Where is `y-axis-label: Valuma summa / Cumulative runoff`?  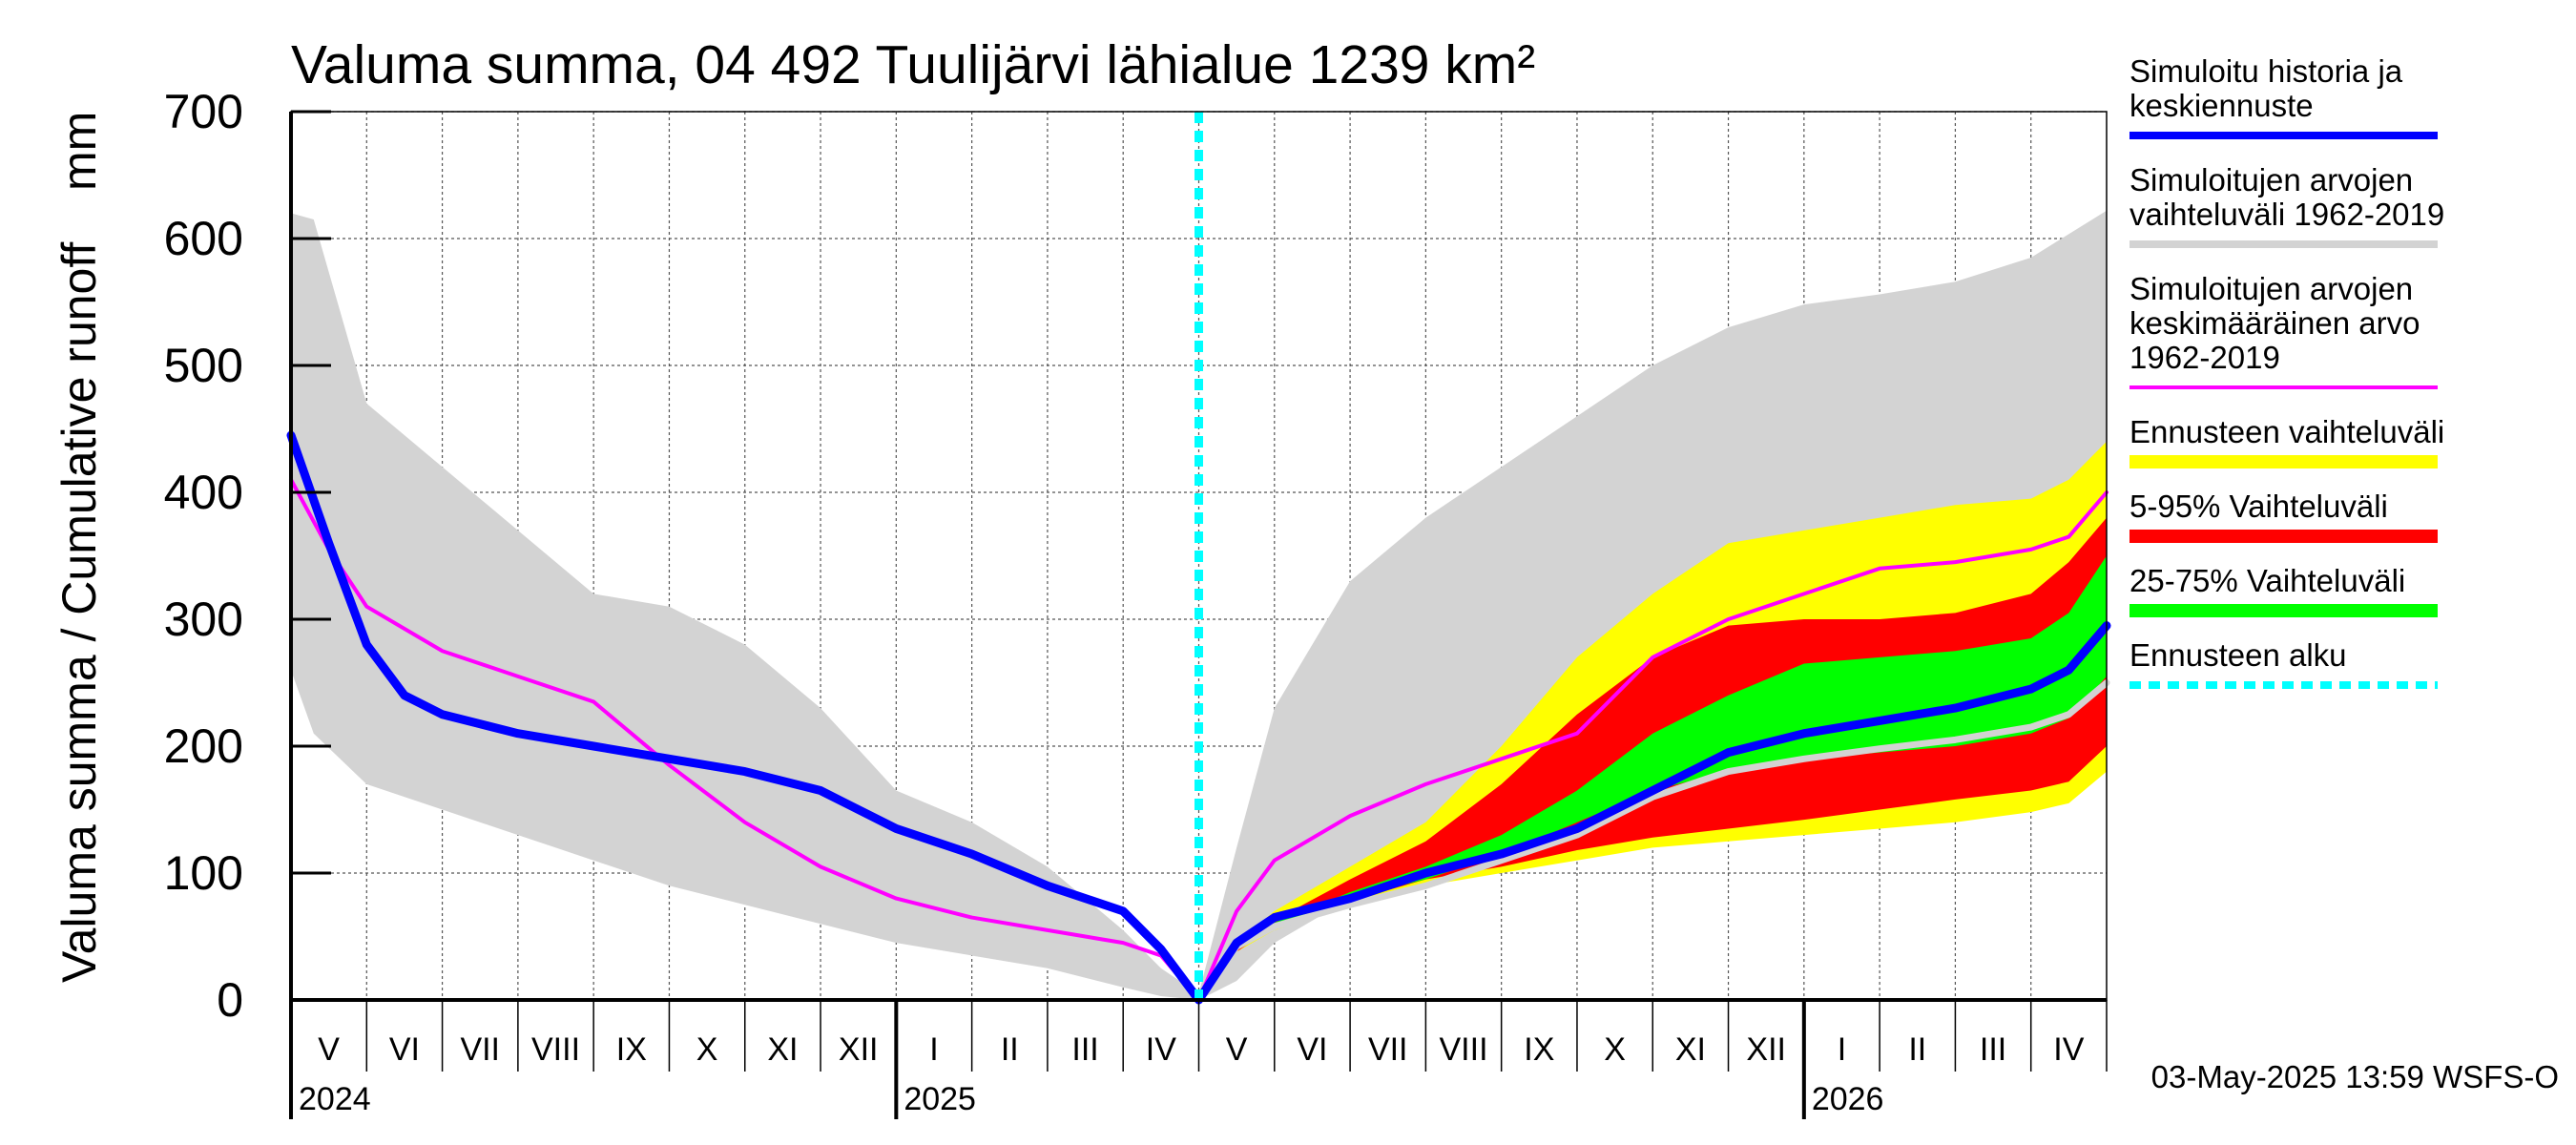 y-axis-label: Valuma summa / Cumulative runoff is located at coordinates (79, 613).